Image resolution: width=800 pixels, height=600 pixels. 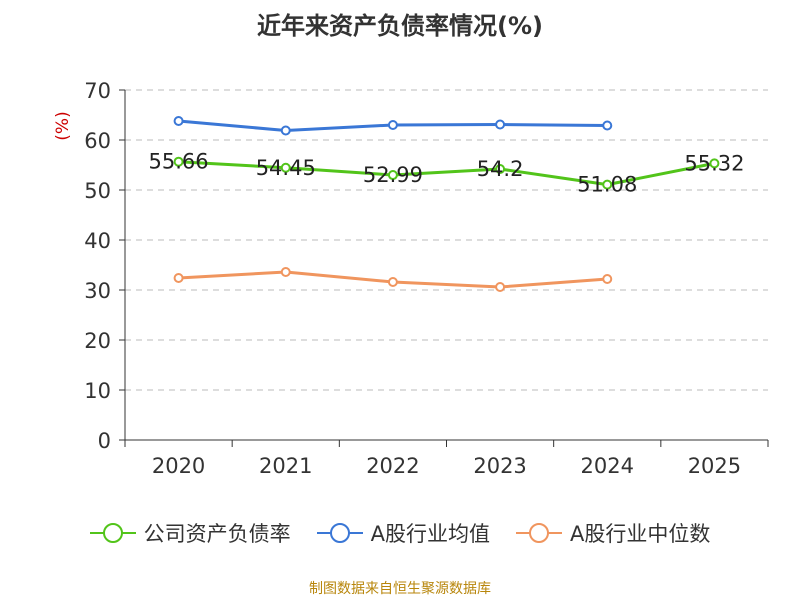 I want to click on x-tick-label: 2023, so click(x=499, y=466).